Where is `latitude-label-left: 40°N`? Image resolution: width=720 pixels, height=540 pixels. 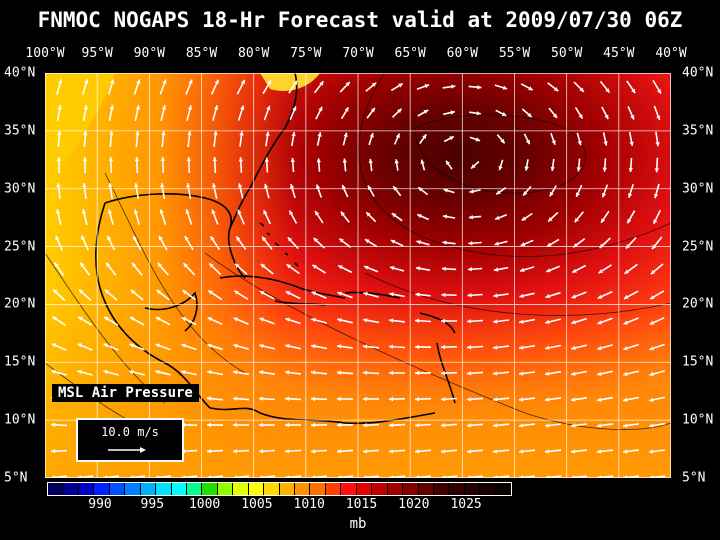
latitude-label-left: 40°N is located at coordinates (20, 73).